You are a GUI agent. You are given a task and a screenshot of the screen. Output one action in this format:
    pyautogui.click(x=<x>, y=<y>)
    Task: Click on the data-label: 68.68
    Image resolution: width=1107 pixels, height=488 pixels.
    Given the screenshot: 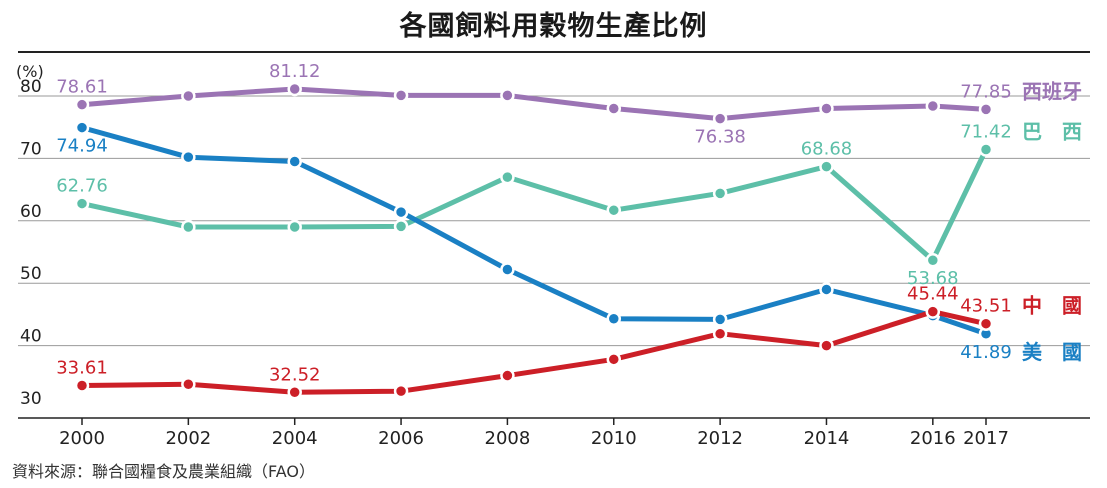 What is the action you would take?
    pyautogui.click(x=827, y=149)
    